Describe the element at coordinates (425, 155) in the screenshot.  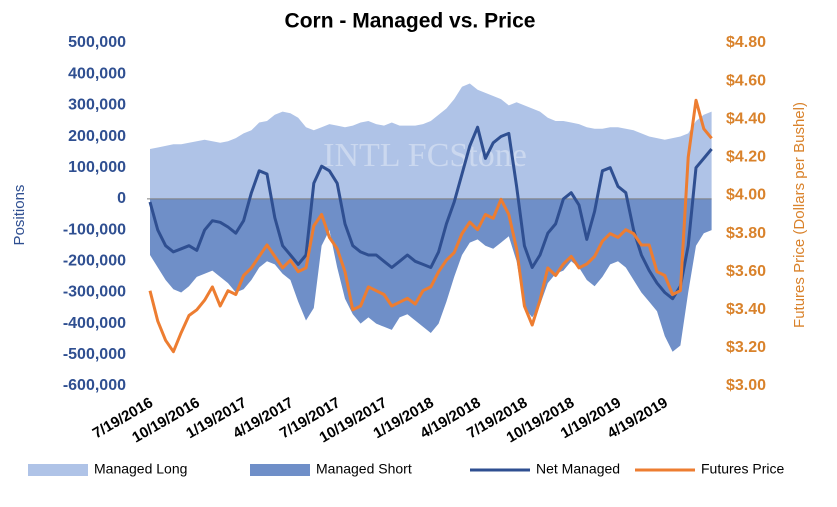
I see `watermark: INTL FCStone` at that location.